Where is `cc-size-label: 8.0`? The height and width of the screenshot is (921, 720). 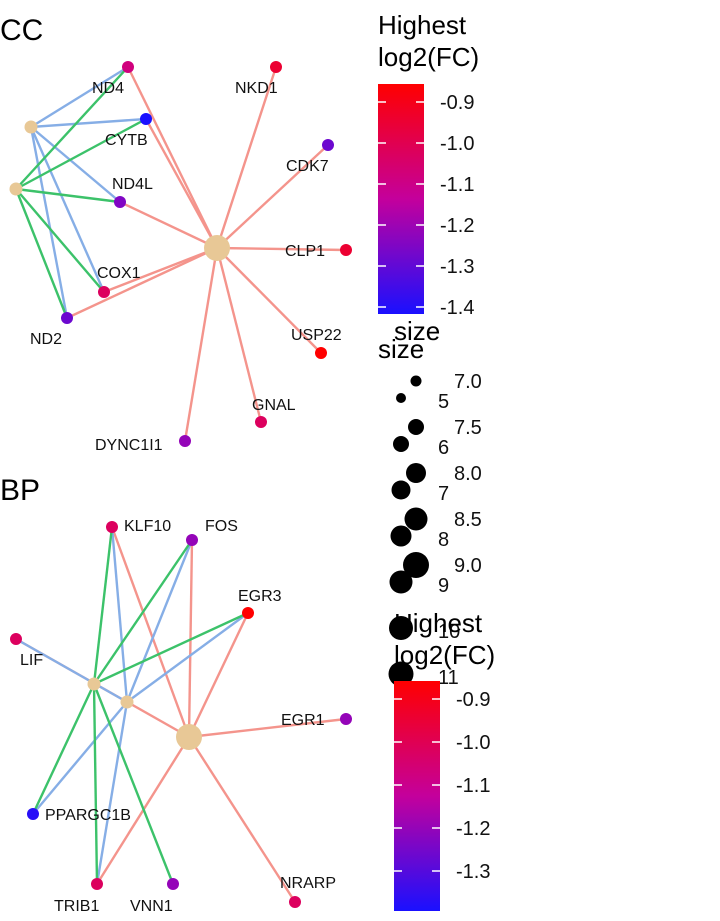 cc-size-label: 8.0 is located at coordinates (468, 474).